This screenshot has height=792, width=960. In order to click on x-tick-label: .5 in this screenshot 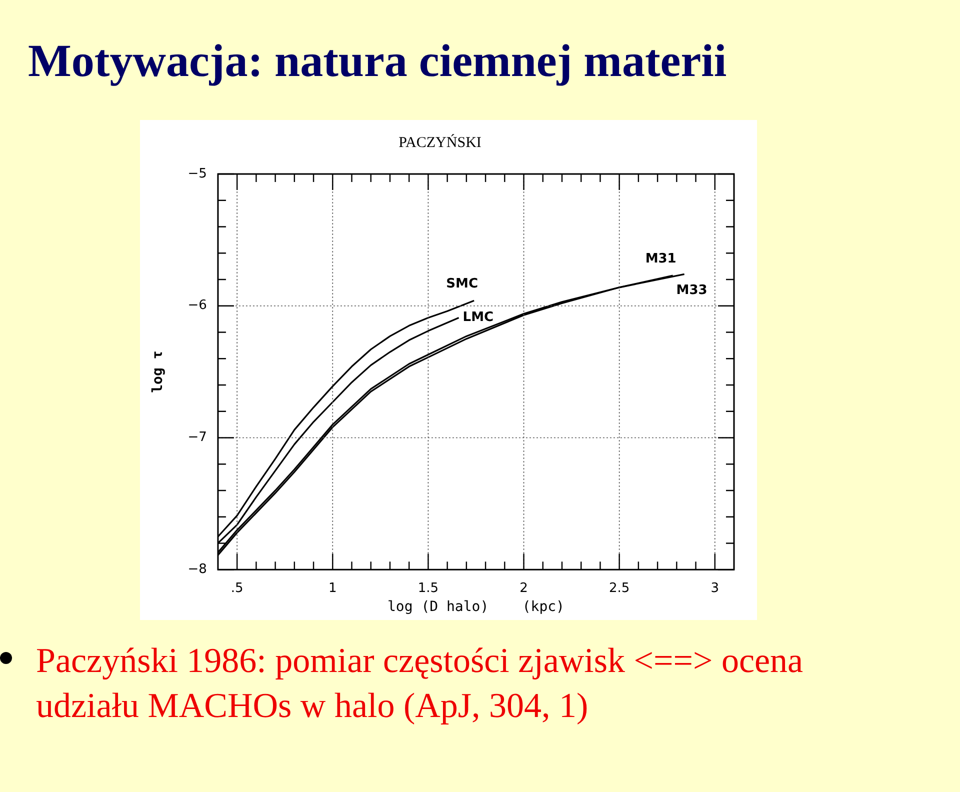, I will do `click(237, 588)`.